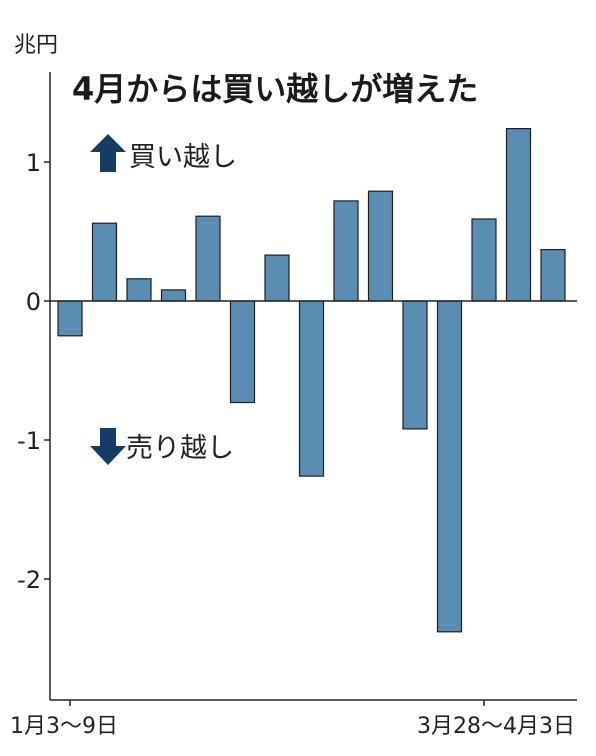  I want to click on y-tick-label: 0, so click(33, 302).